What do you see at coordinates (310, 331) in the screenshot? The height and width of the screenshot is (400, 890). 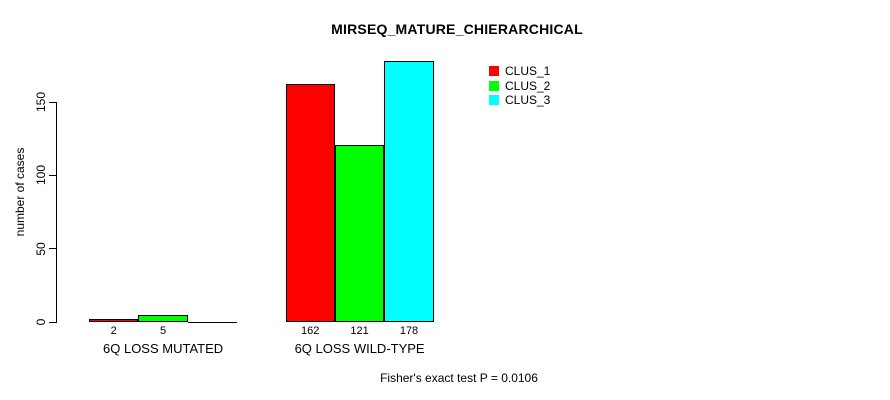 I see `bar-value-label: 162` at bounding box center [310, 331].